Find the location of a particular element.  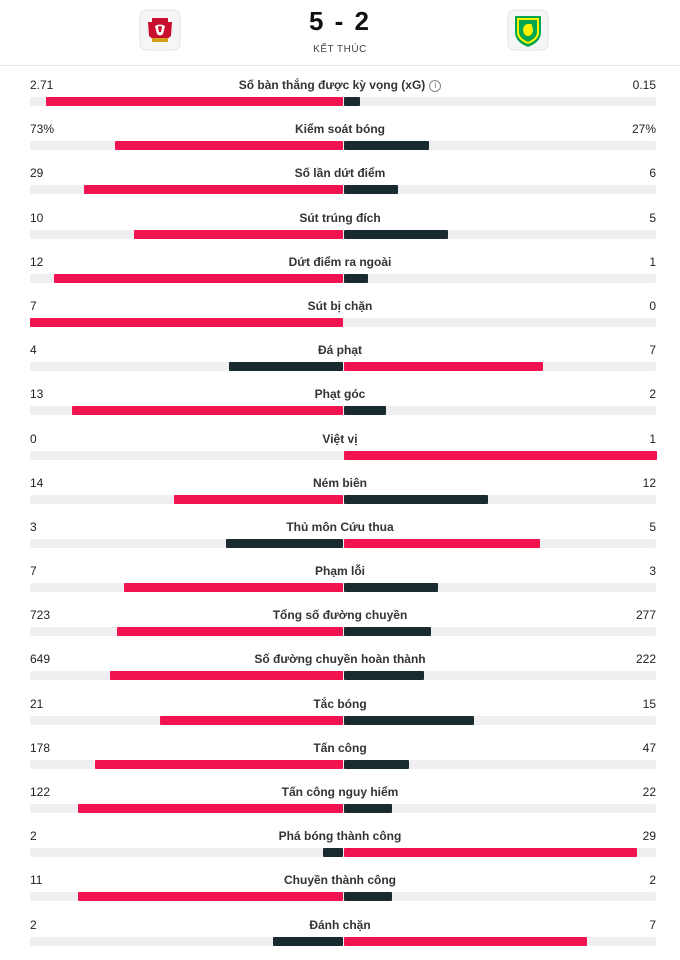

stat-row: 29 Số lần dứt điểm 6 is located at coordinates (340, 176).